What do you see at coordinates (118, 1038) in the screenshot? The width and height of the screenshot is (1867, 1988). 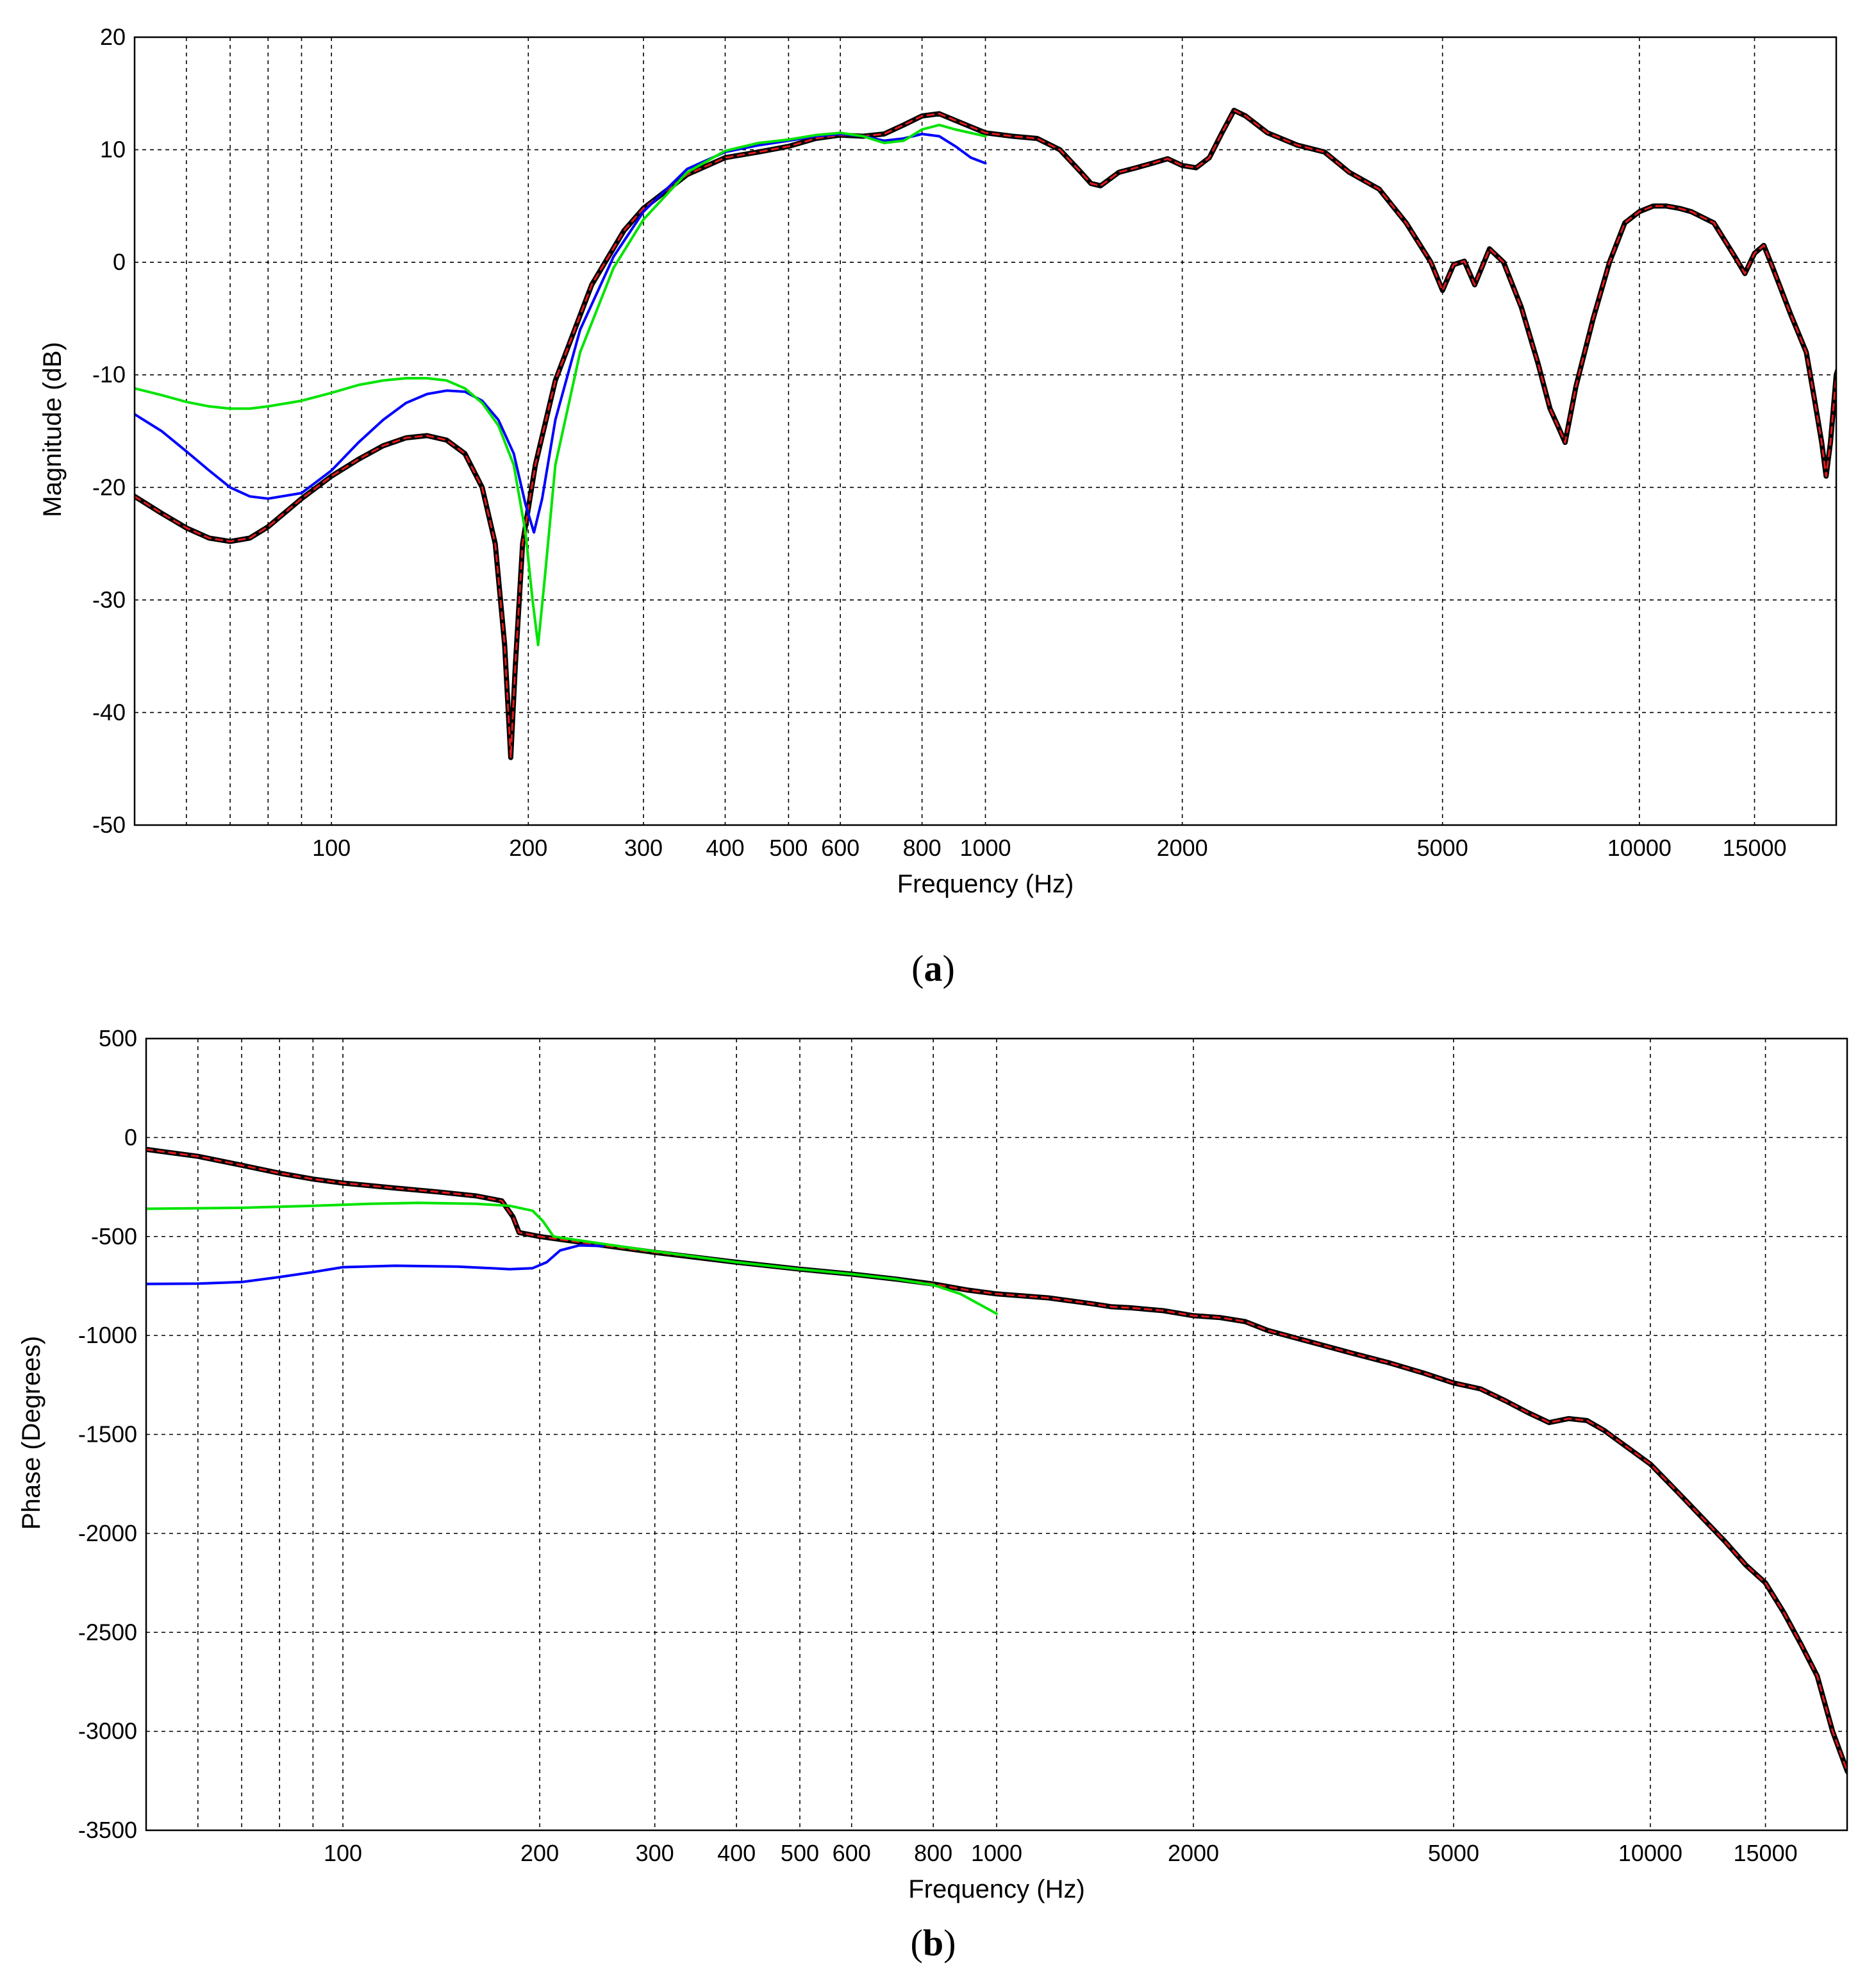 I see `y-tick-label: 500` at bounding box center [118, 1038].